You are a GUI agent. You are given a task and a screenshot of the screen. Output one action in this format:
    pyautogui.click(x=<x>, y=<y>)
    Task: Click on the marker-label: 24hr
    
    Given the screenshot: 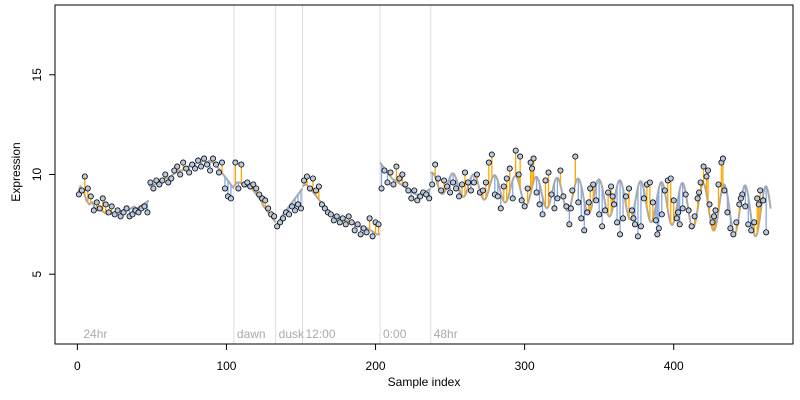 What is the action you would take?
    pyautogui.click(x=95, y=334)
    